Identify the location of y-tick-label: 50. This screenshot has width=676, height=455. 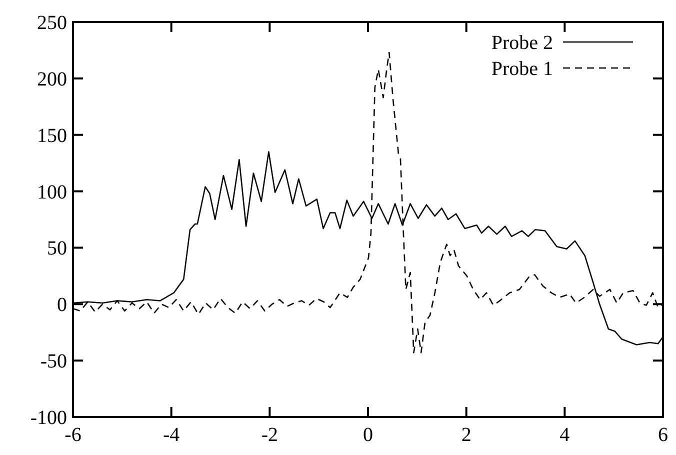
(57, 249).